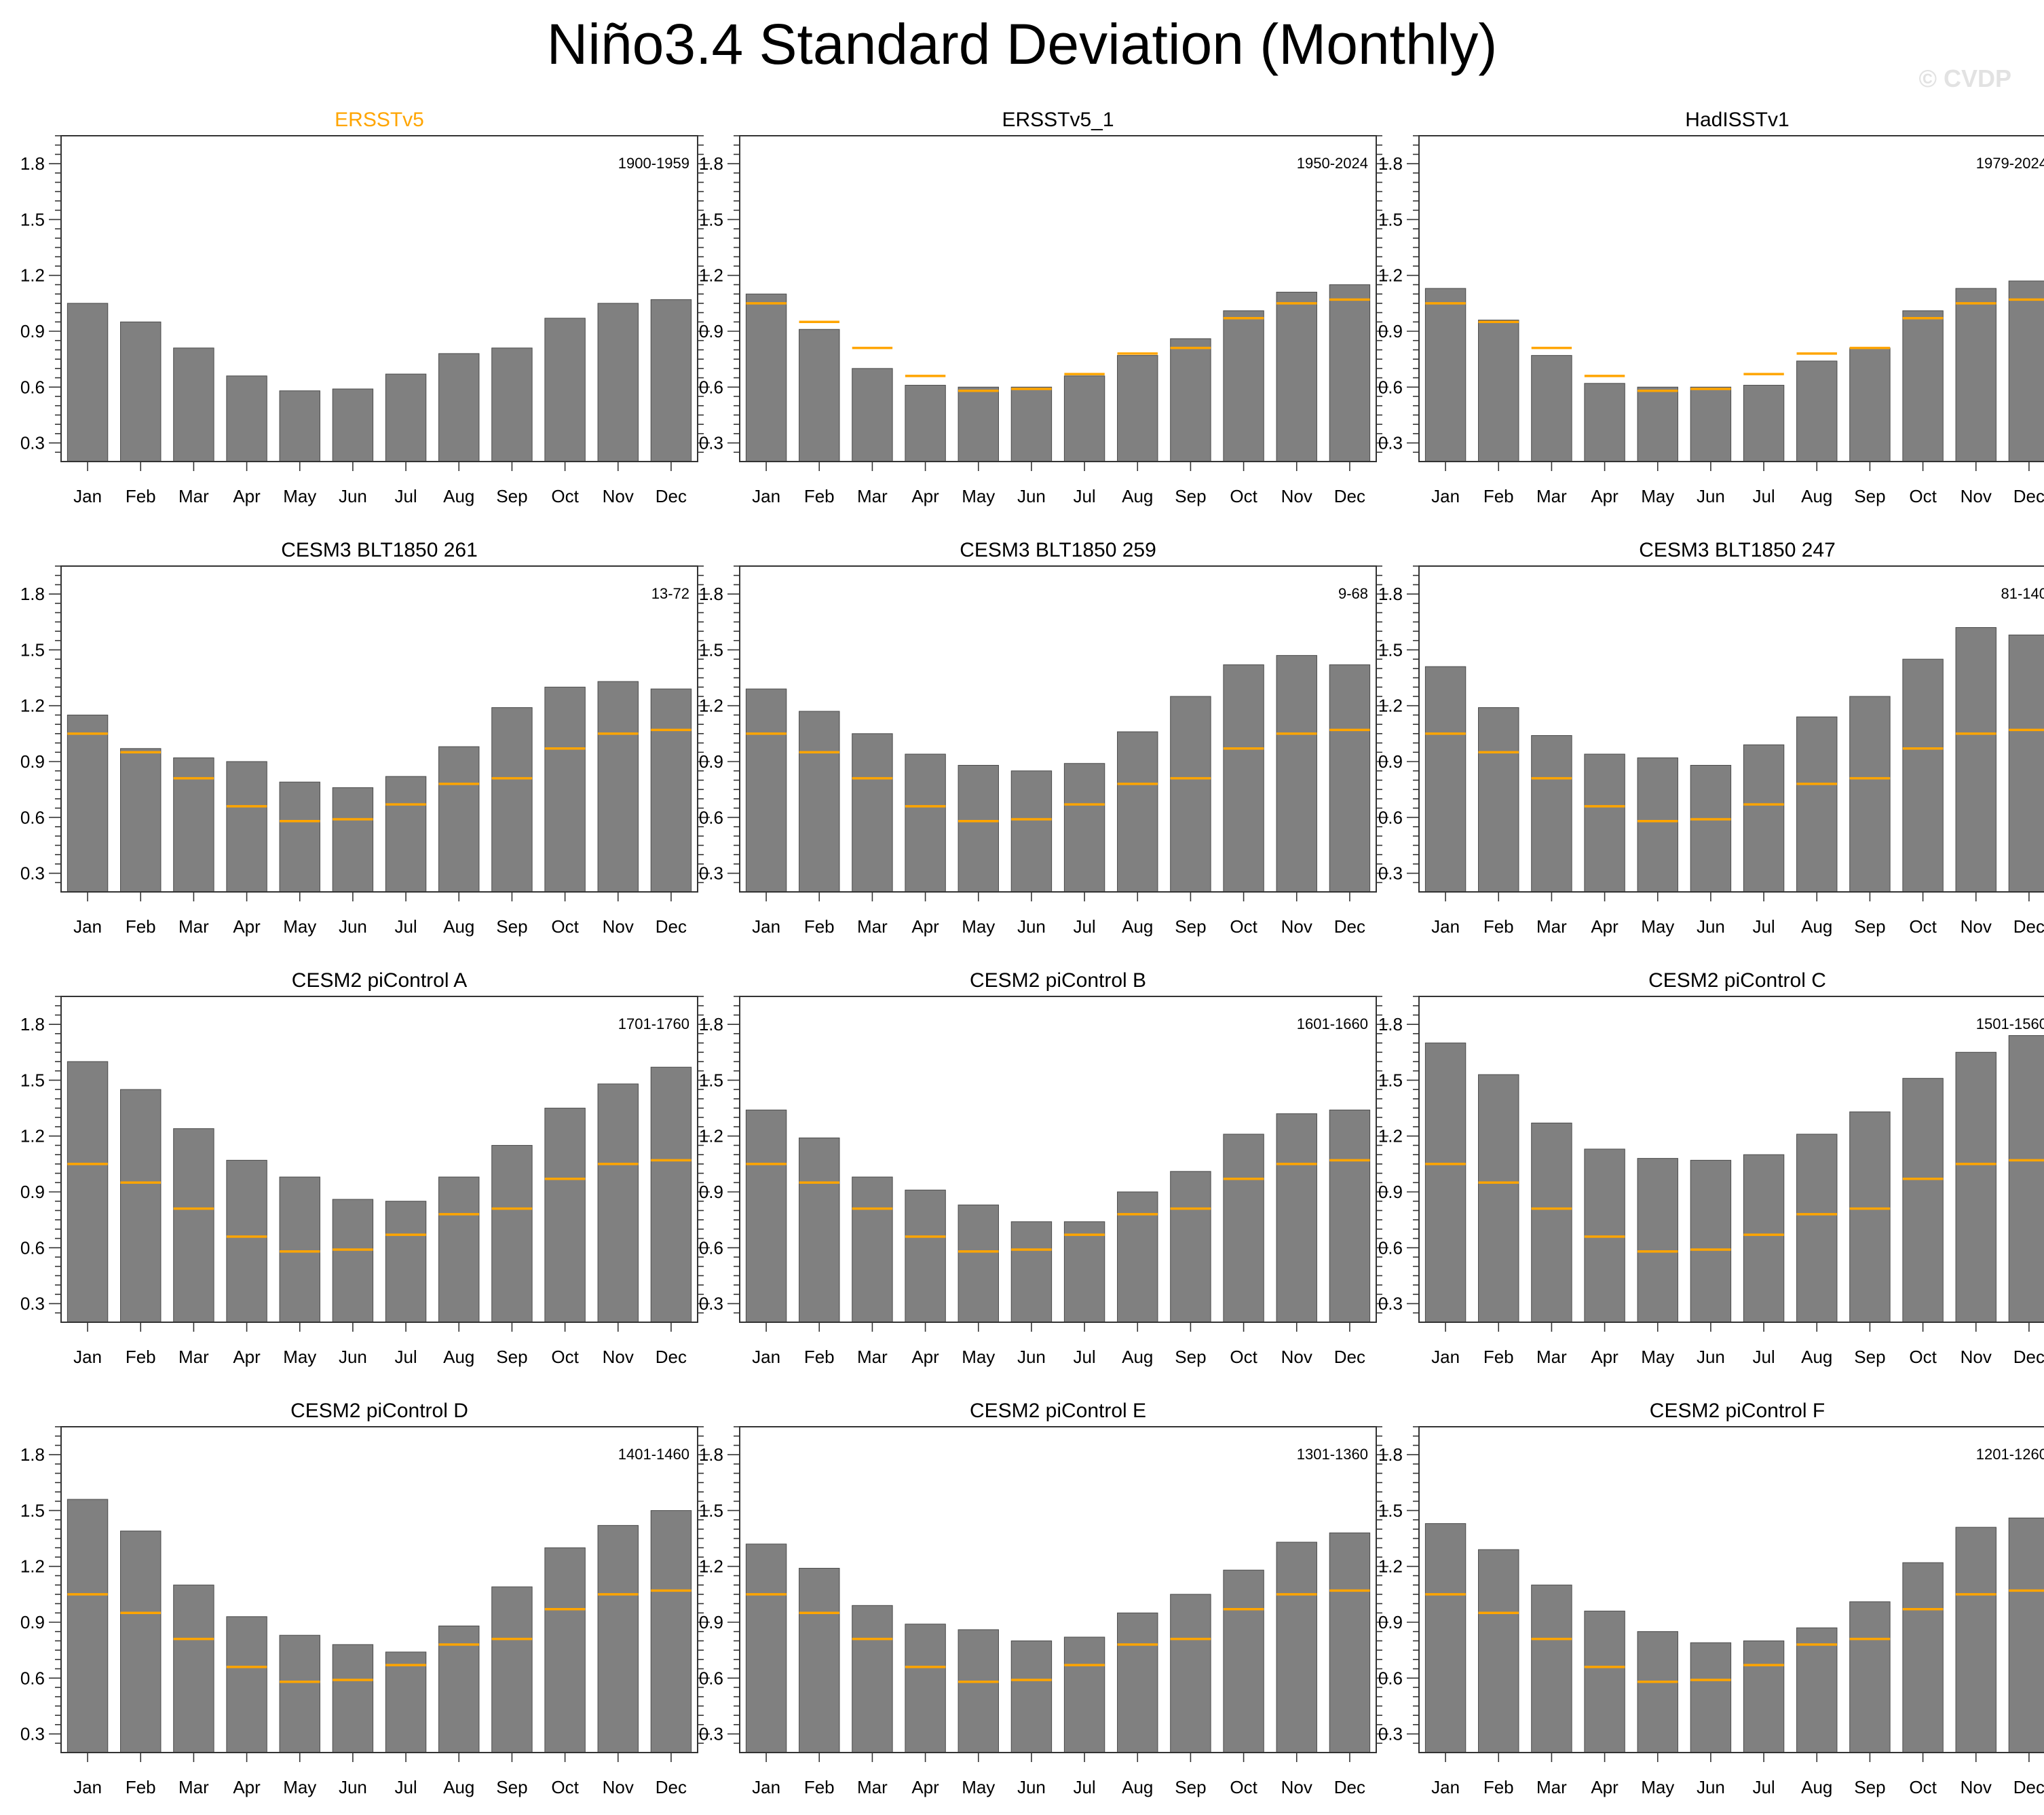  I want to click on panel-title: ERSSTv5_1, so click(1058, 120).